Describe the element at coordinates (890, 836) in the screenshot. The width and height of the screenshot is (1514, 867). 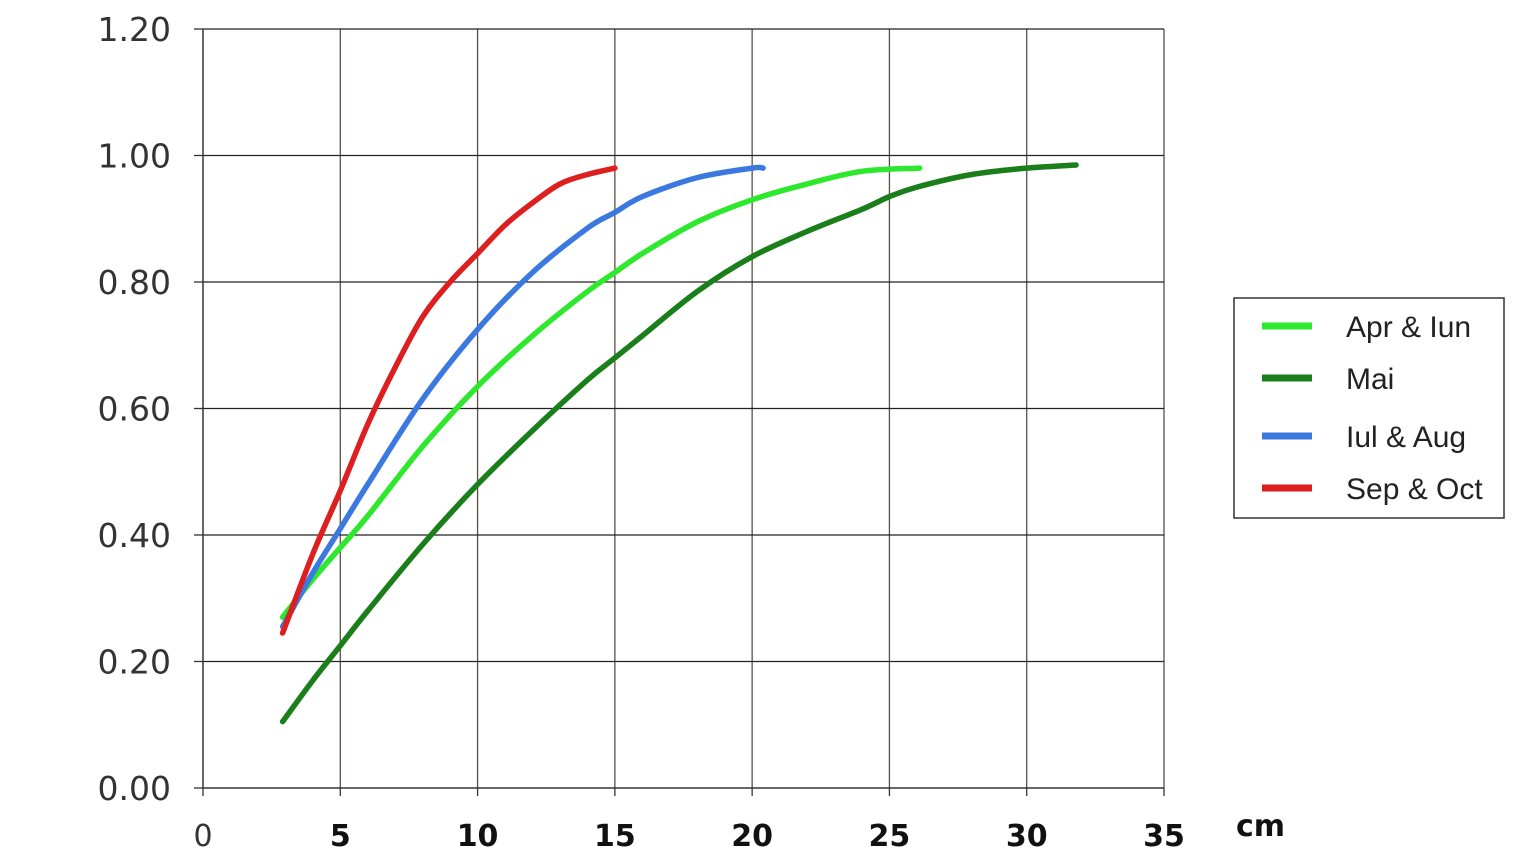
I see `x-tick-label: 25` at that location.